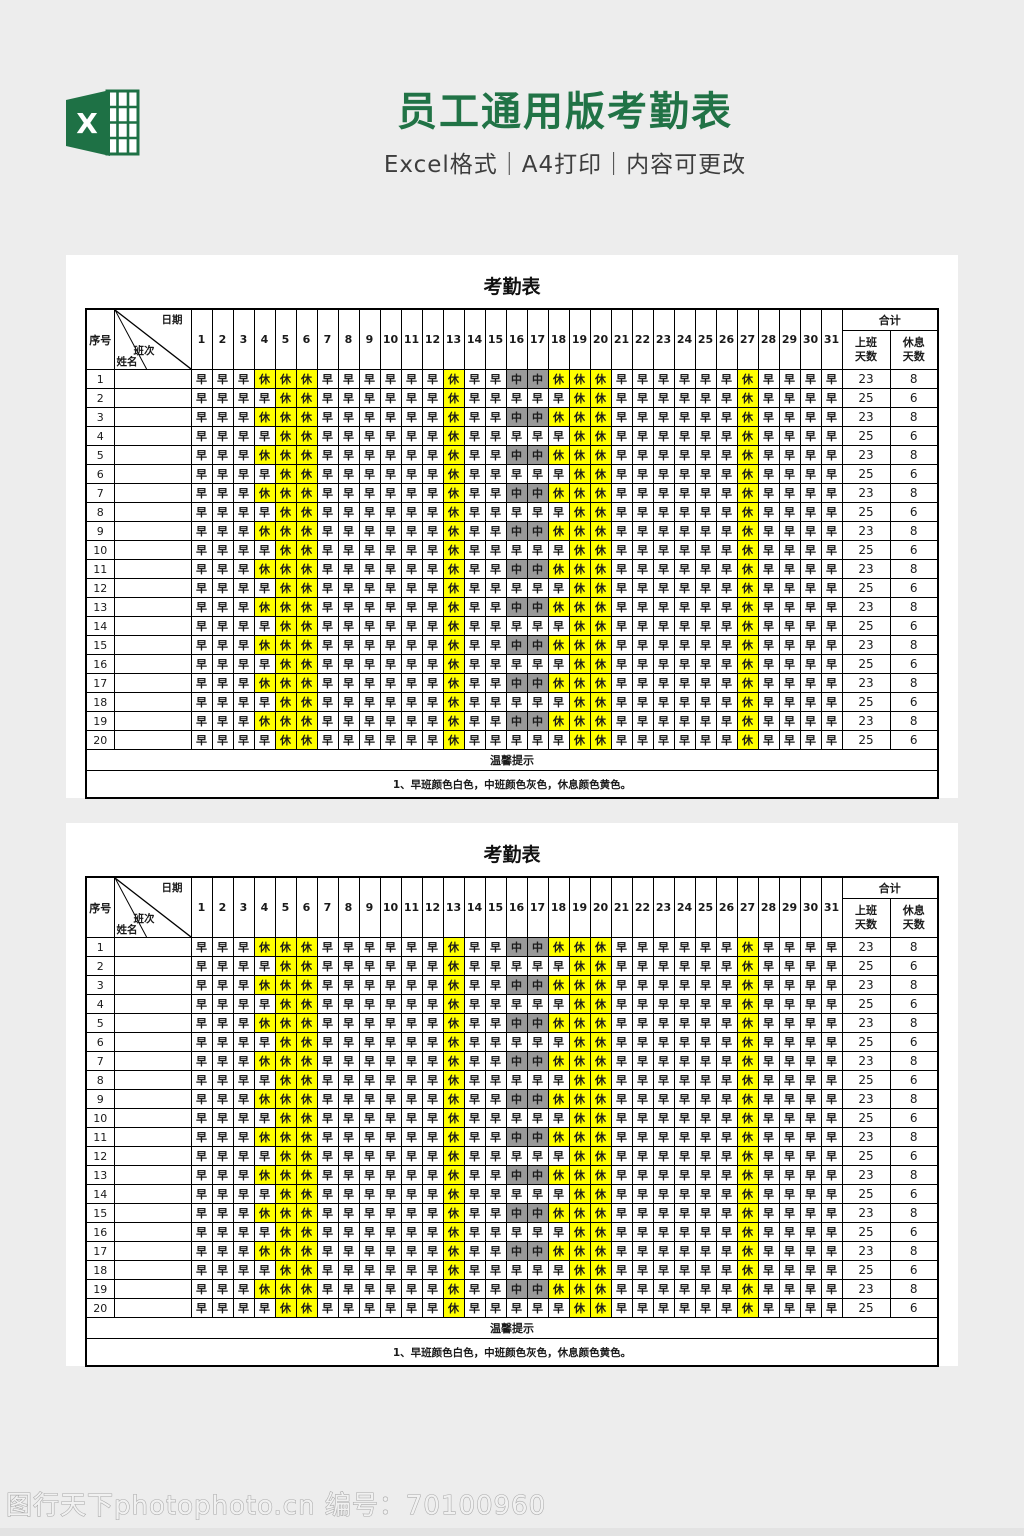  I want to click on employee-row: 6 早早早早休休早早早早早早休早早早早早休休早早早早早早休早早早早 25 6, so click(512, 474).